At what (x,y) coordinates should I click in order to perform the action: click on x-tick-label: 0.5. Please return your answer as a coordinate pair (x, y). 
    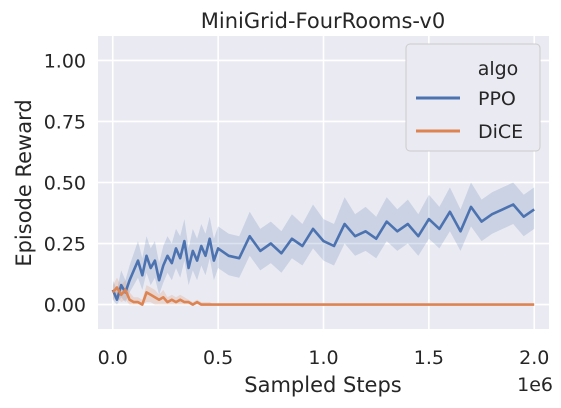
    Looking at the image, I should click on (218, 358).